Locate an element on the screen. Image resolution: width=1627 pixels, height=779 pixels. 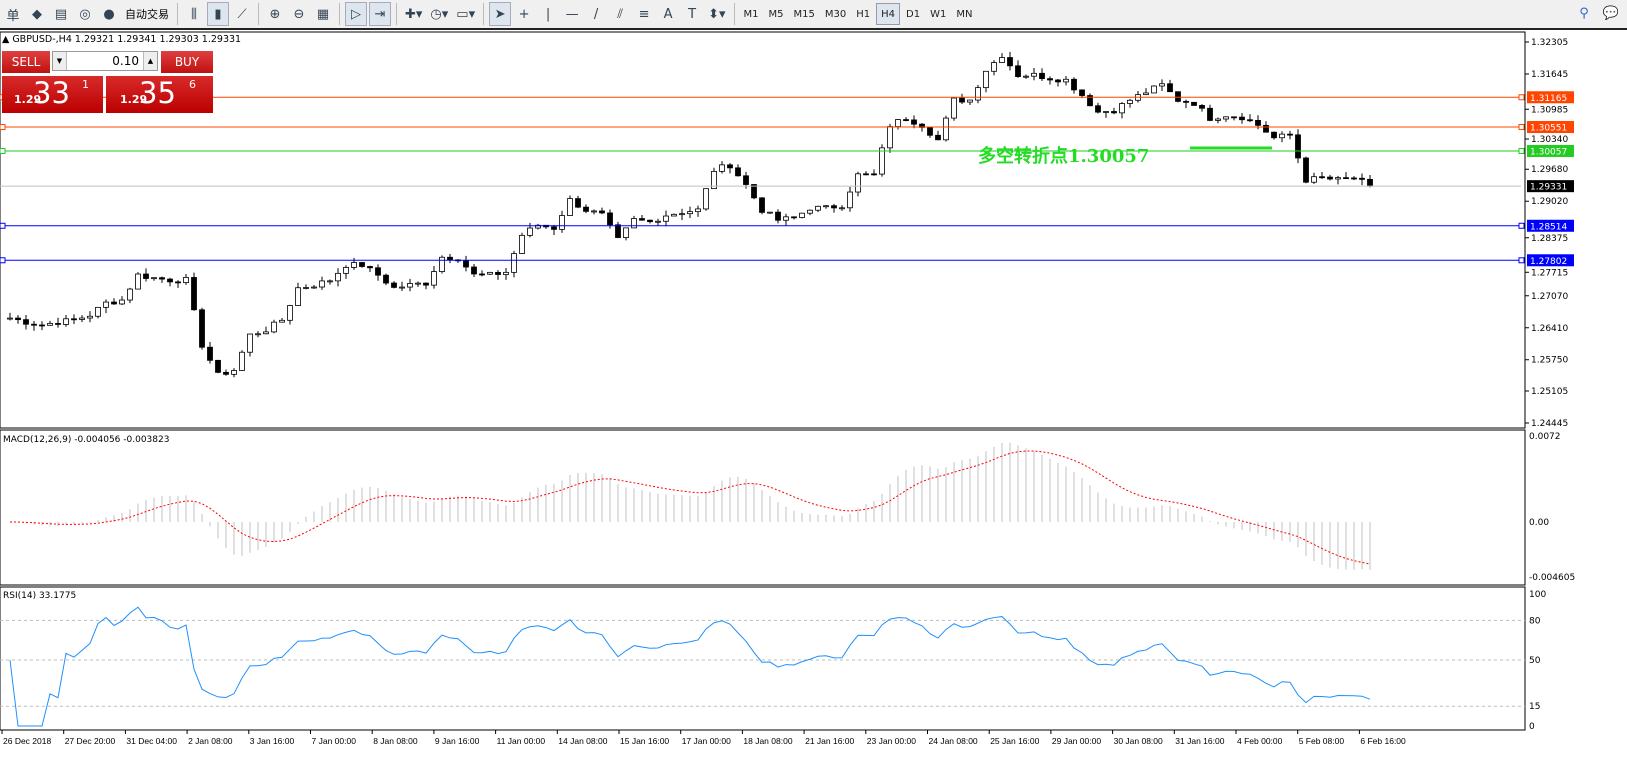
timeframe-d1: D1 is located at coordinates (913, 14).